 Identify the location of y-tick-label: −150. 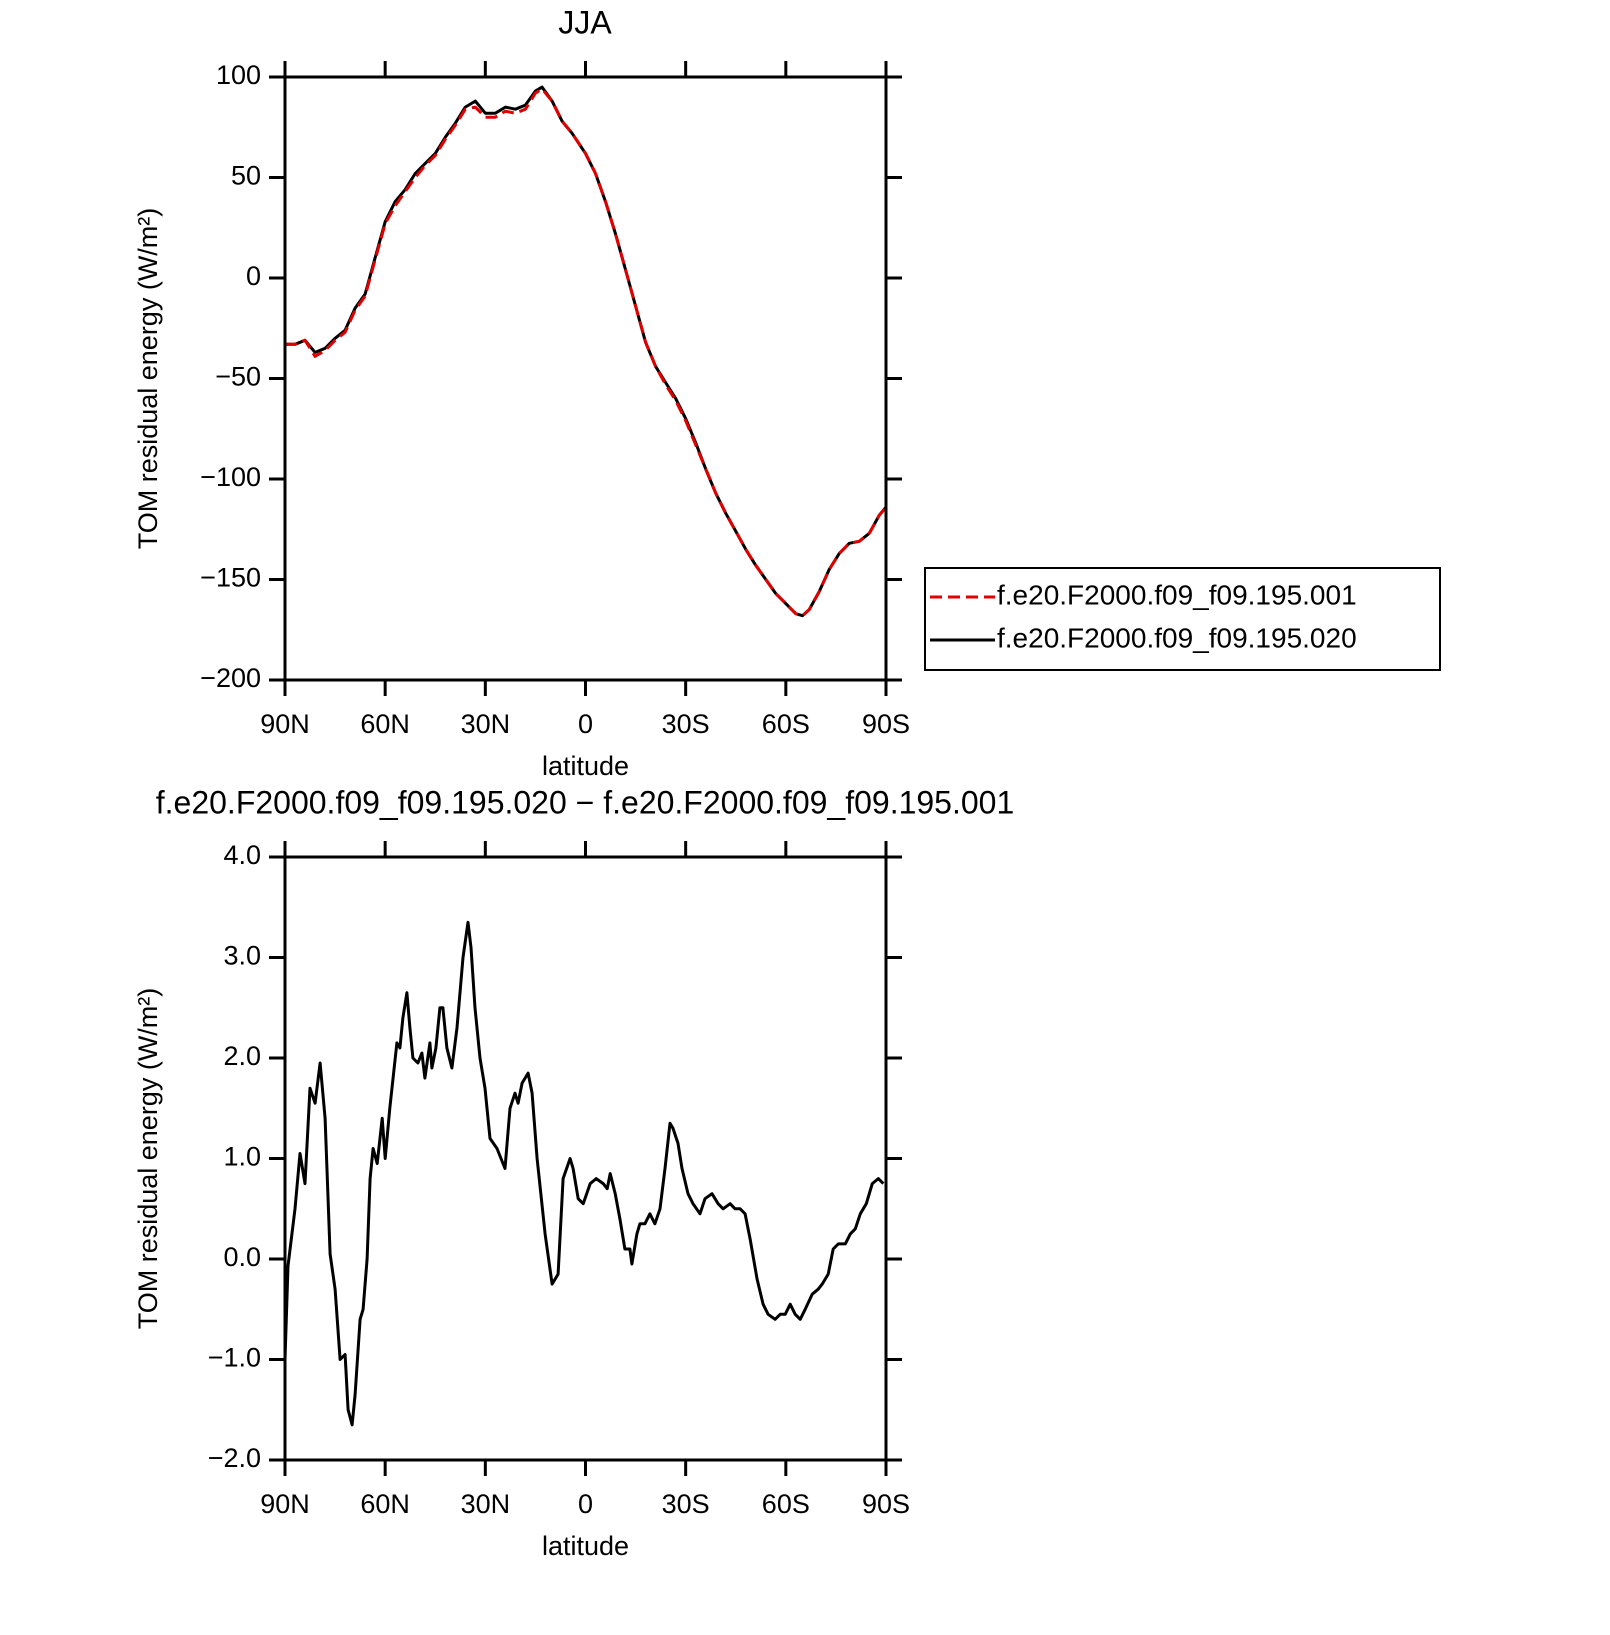
(230, 578).